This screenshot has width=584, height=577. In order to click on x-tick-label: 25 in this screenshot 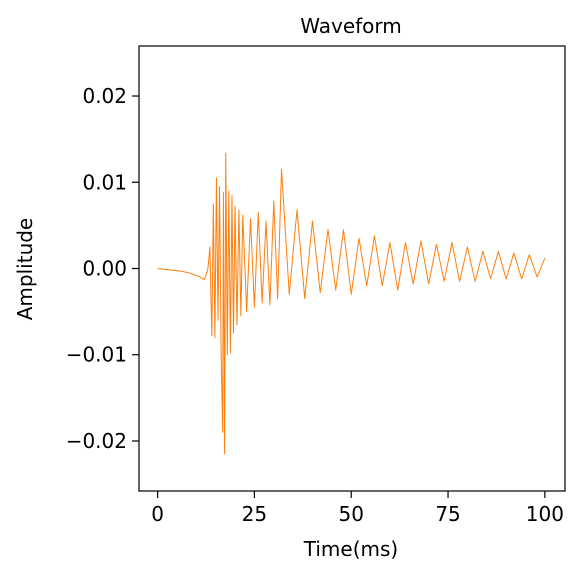, I will do `click(254, 514)`.